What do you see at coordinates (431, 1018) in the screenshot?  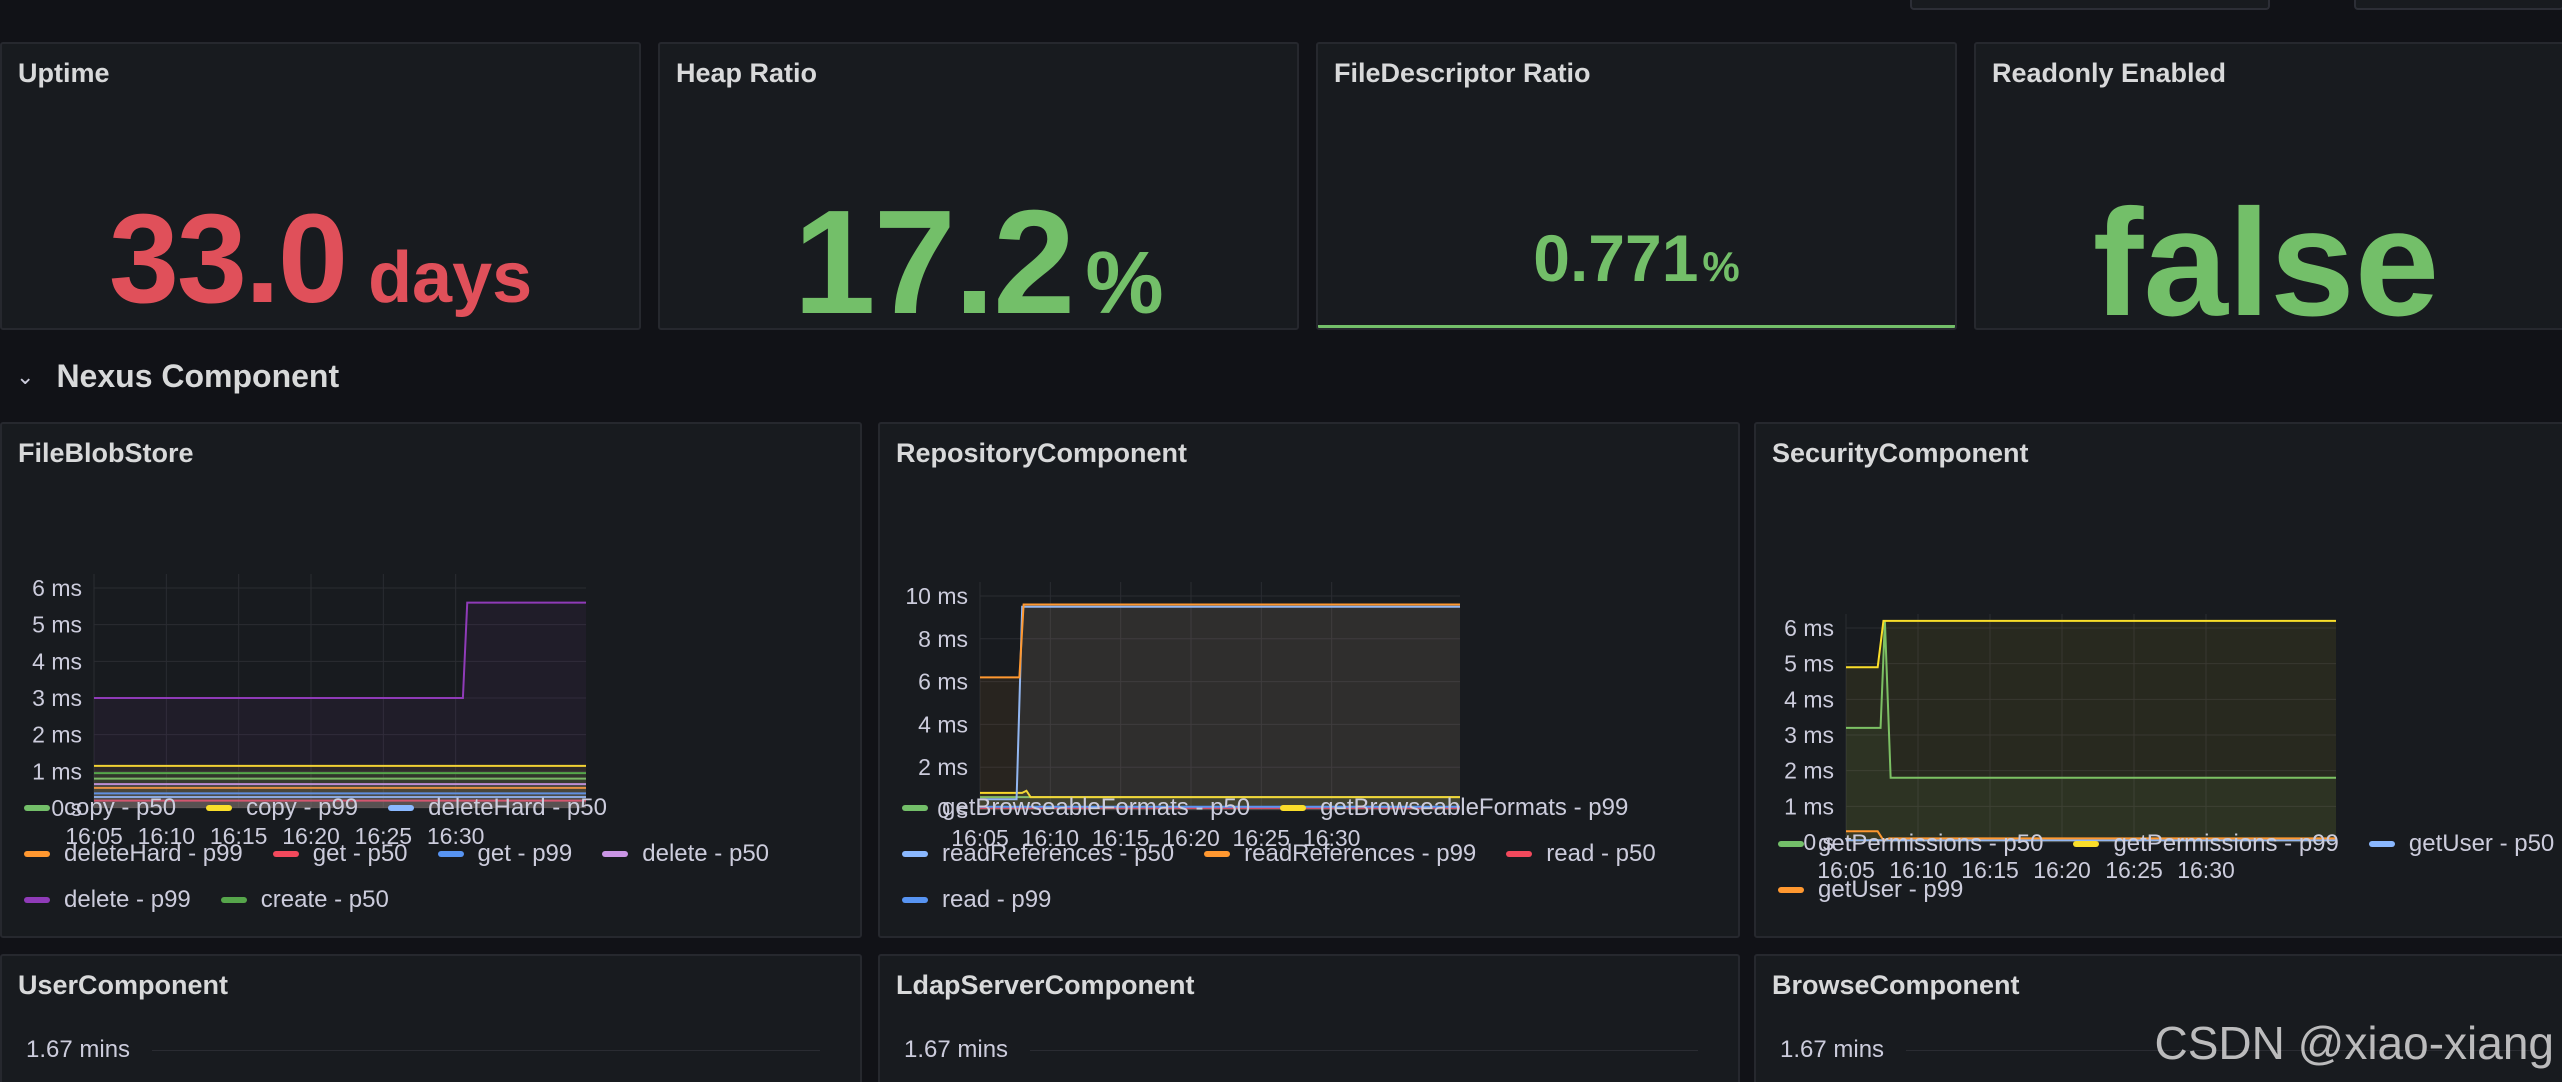 I see `panel-usercomponent: UserComponent 1.67 mins` at bounding box center [431, 1018].